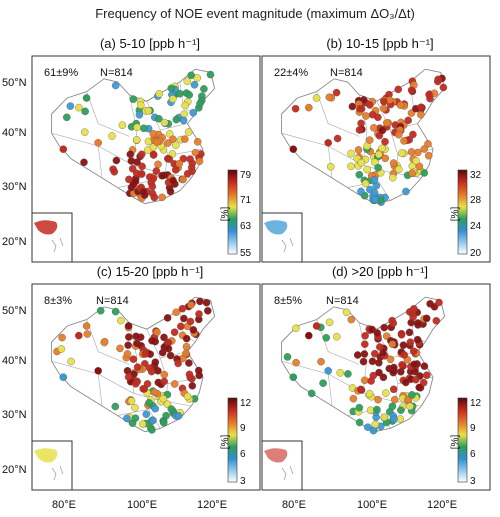 The image size is (500, 517). Describe the element at coordinates (476, 200) in the screenshot. I see `panel-b-cb-tick-1: 28` at that location.